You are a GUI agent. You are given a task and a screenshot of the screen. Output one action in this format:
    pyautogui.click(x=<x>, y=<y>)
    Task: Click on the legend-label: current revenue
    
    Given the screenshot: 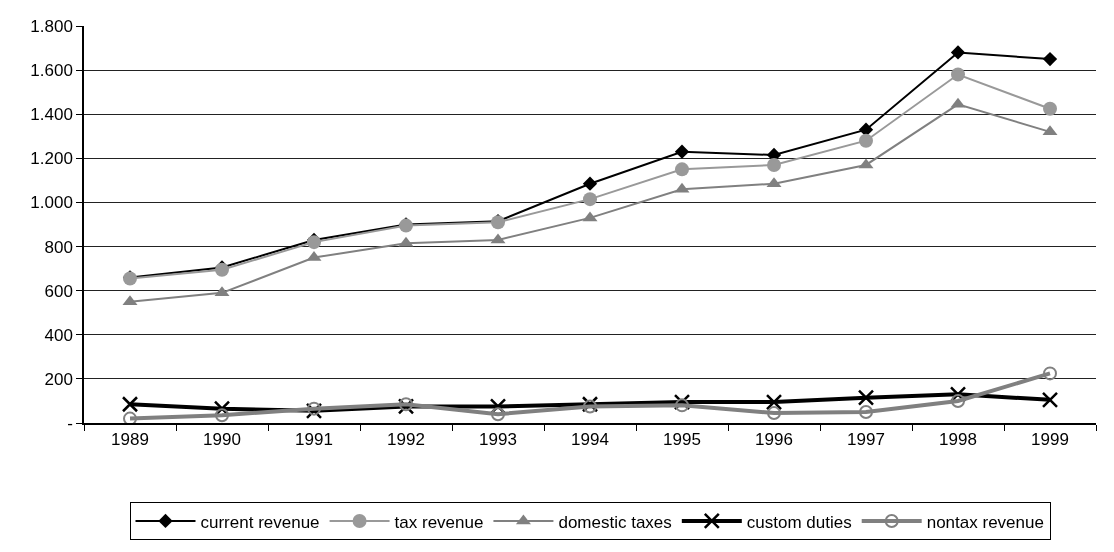 What is the action you would take?
    pyautogui.click(x=260, y=522)
    